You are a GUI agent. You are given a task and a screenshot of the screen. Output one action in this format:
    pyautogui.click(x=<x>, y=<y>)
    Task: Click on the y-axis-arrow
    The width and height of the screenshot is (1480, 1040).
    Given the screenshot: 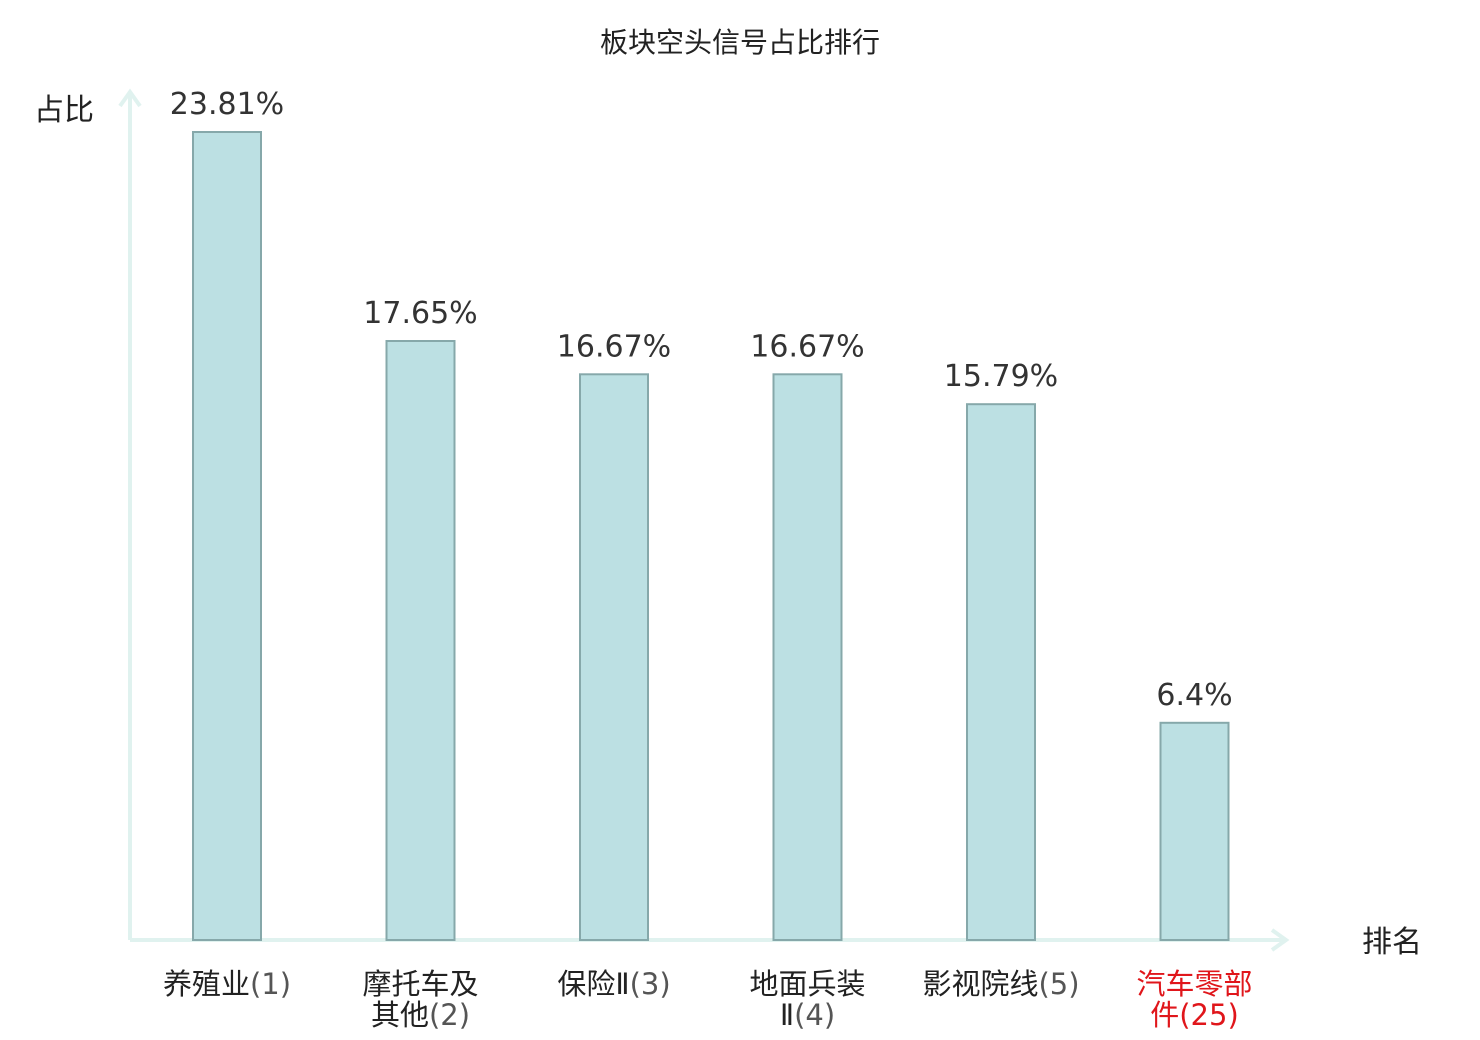 What is the action you would take?
    pyautogui.click(x=130, y=98)
    